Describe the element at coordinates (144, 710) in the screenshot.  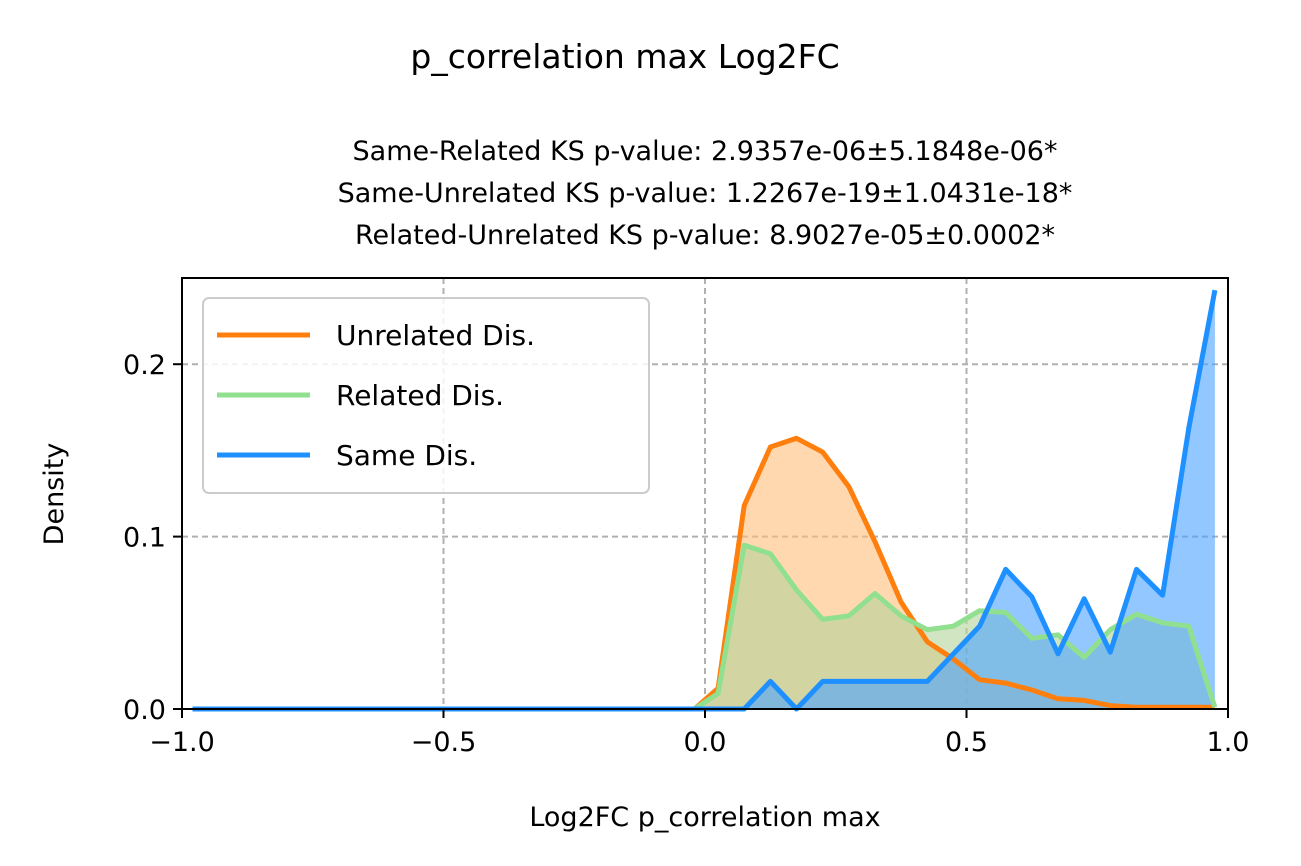
I see `y-tick-label: 0.0` at that location.